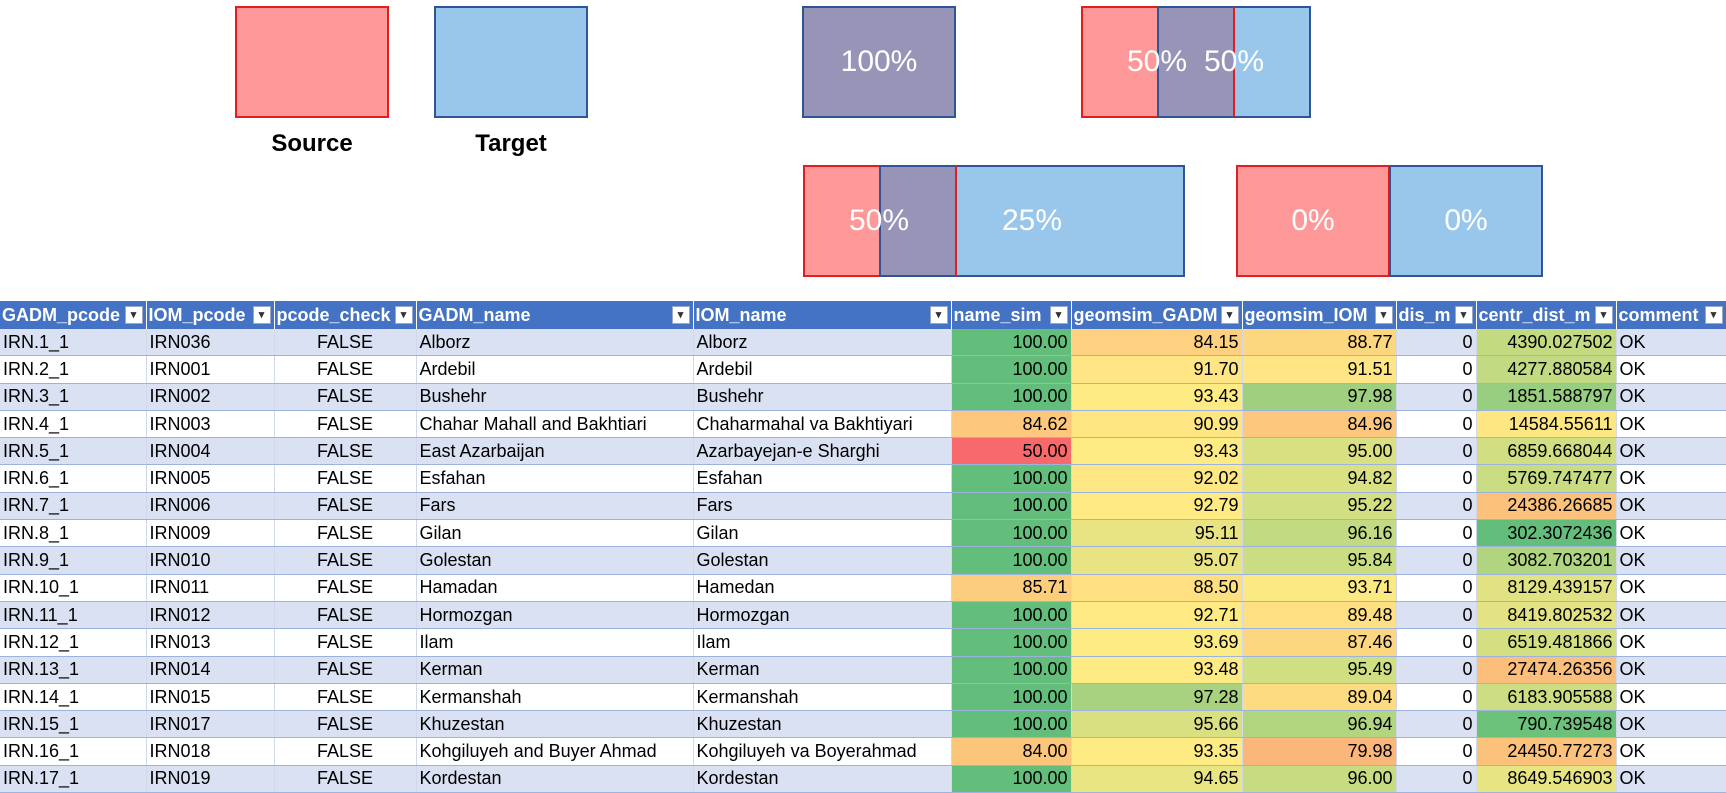 Image resolution: width=1726 pixels, height=793 pixels. I want to click on cell-gadm-pcode: IRN.13_1, so click(73, 670).